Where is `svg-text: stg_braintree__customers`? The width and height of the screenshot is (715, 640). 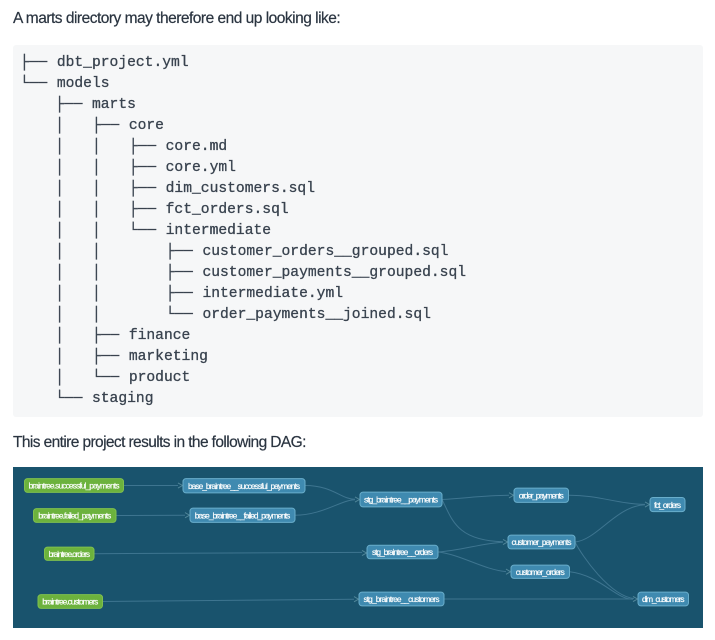
svg-text: stg_braintree__customers is located at coordinates (402, 599).